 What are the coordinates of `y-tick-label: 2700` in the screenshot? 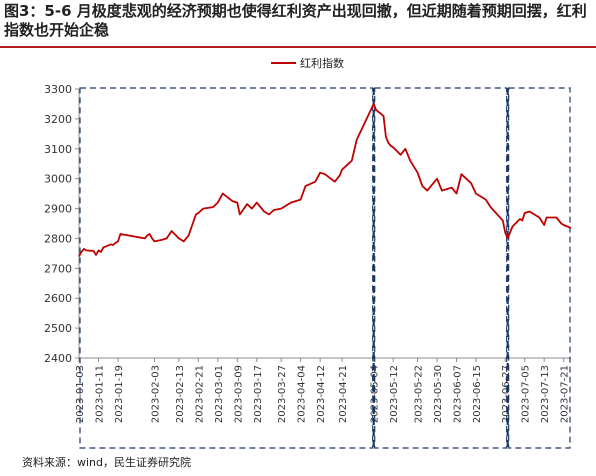 It's located at (58, 268).